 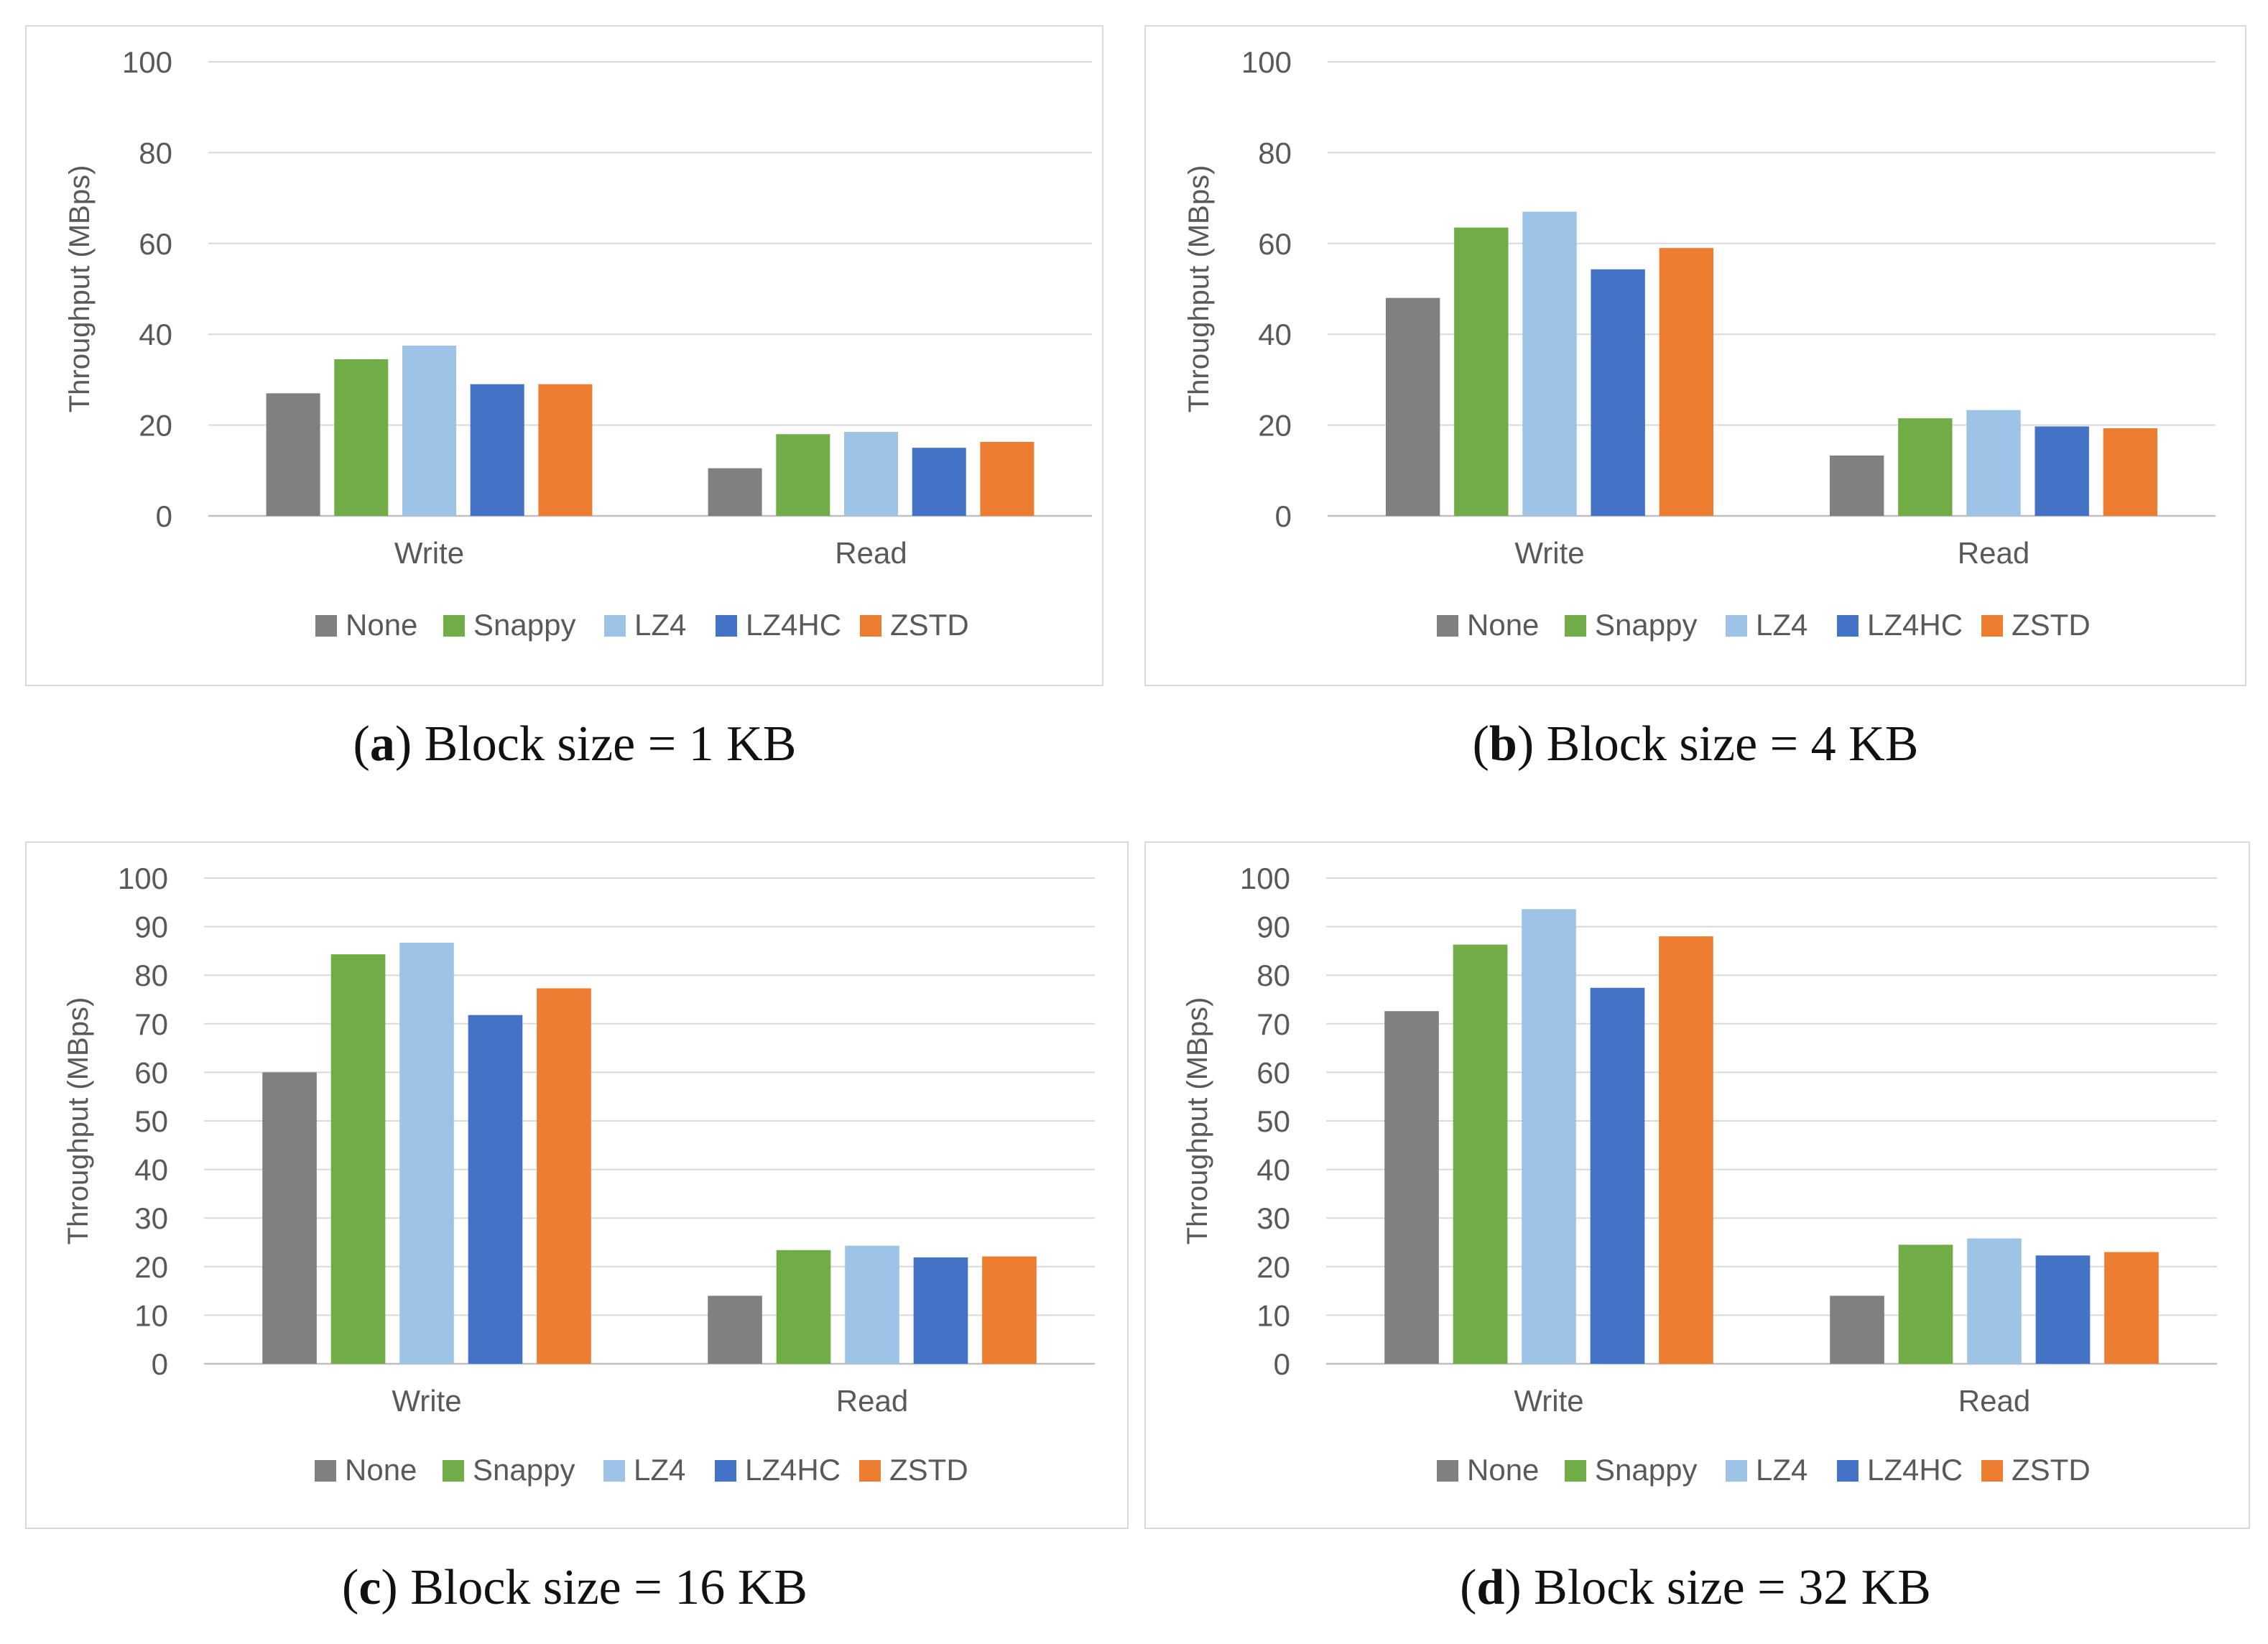 I want to click on caption-text: Block size = 4 KB, so click(x=1733, y=744).